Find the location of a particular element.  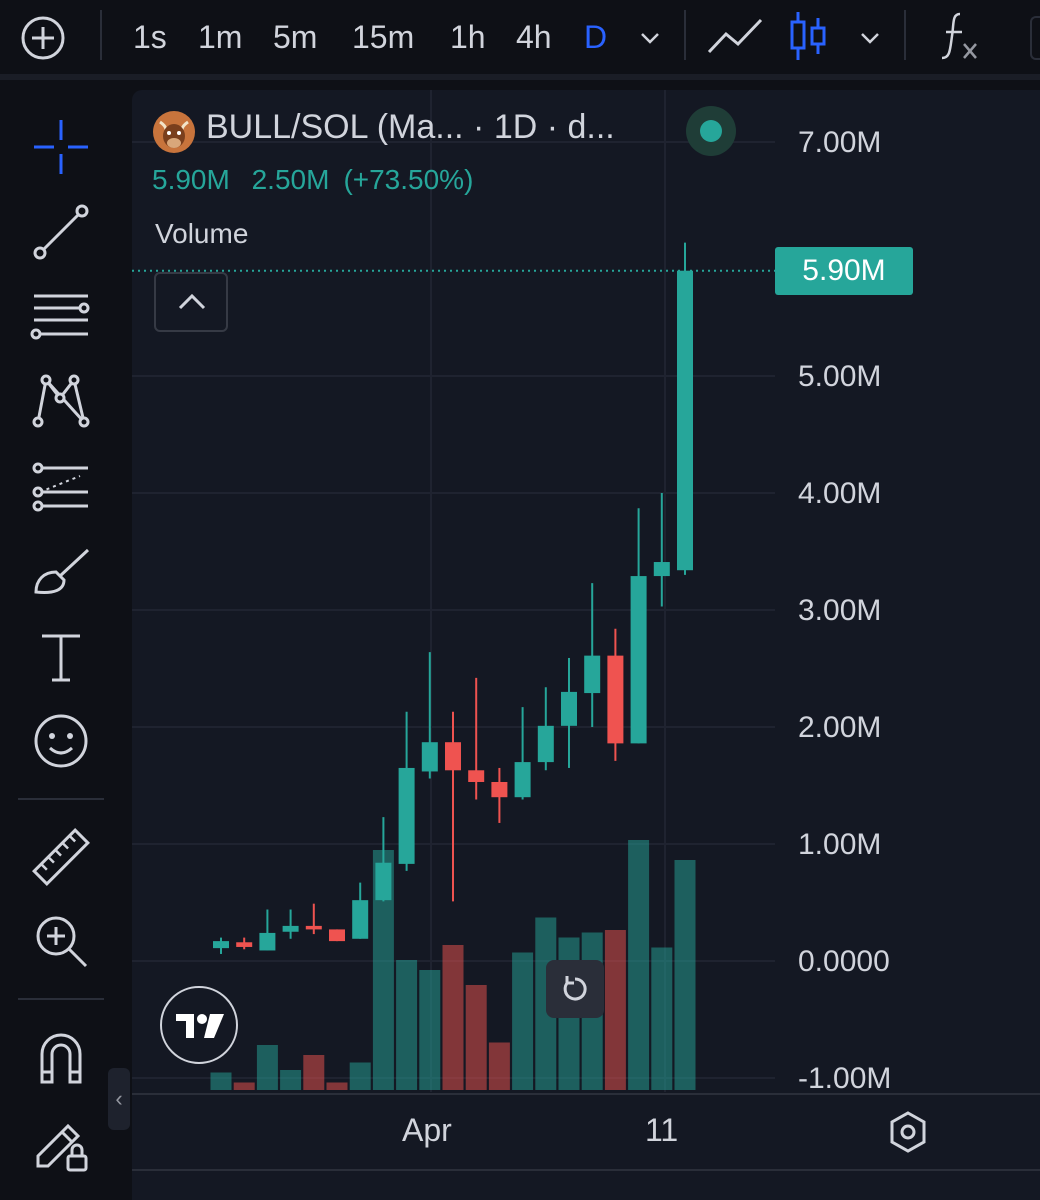

interval-4h: 4h is located at coordinates (534, 37).